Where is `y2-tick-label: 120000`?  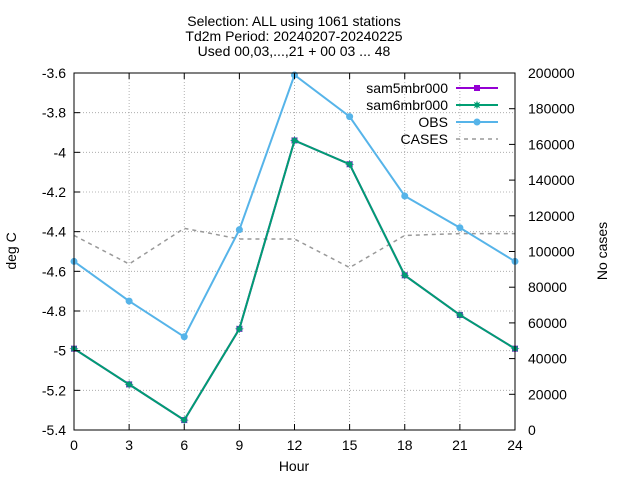
y2-tick-label: 120000 is located at coordinates (551, 216).